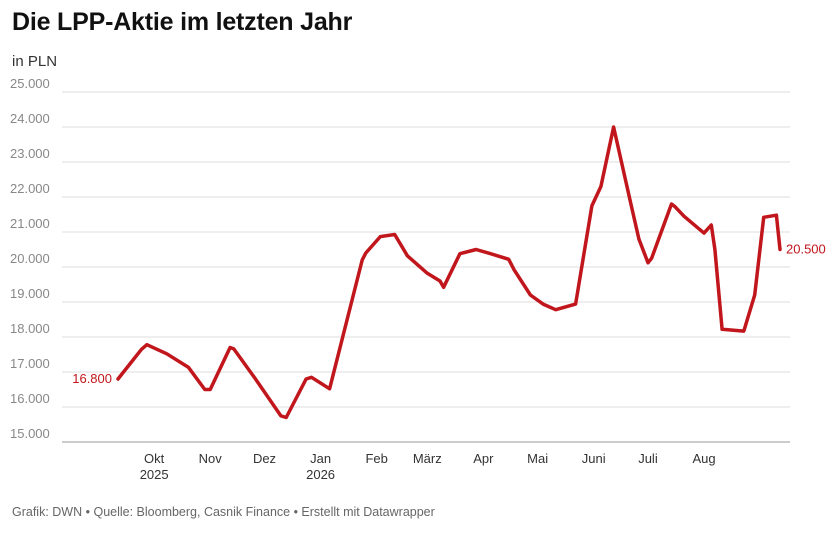 Image resolution: width=840 pixels, height=533 pixels. I want to click on x-tick-label: Feb, so click(376, 458).